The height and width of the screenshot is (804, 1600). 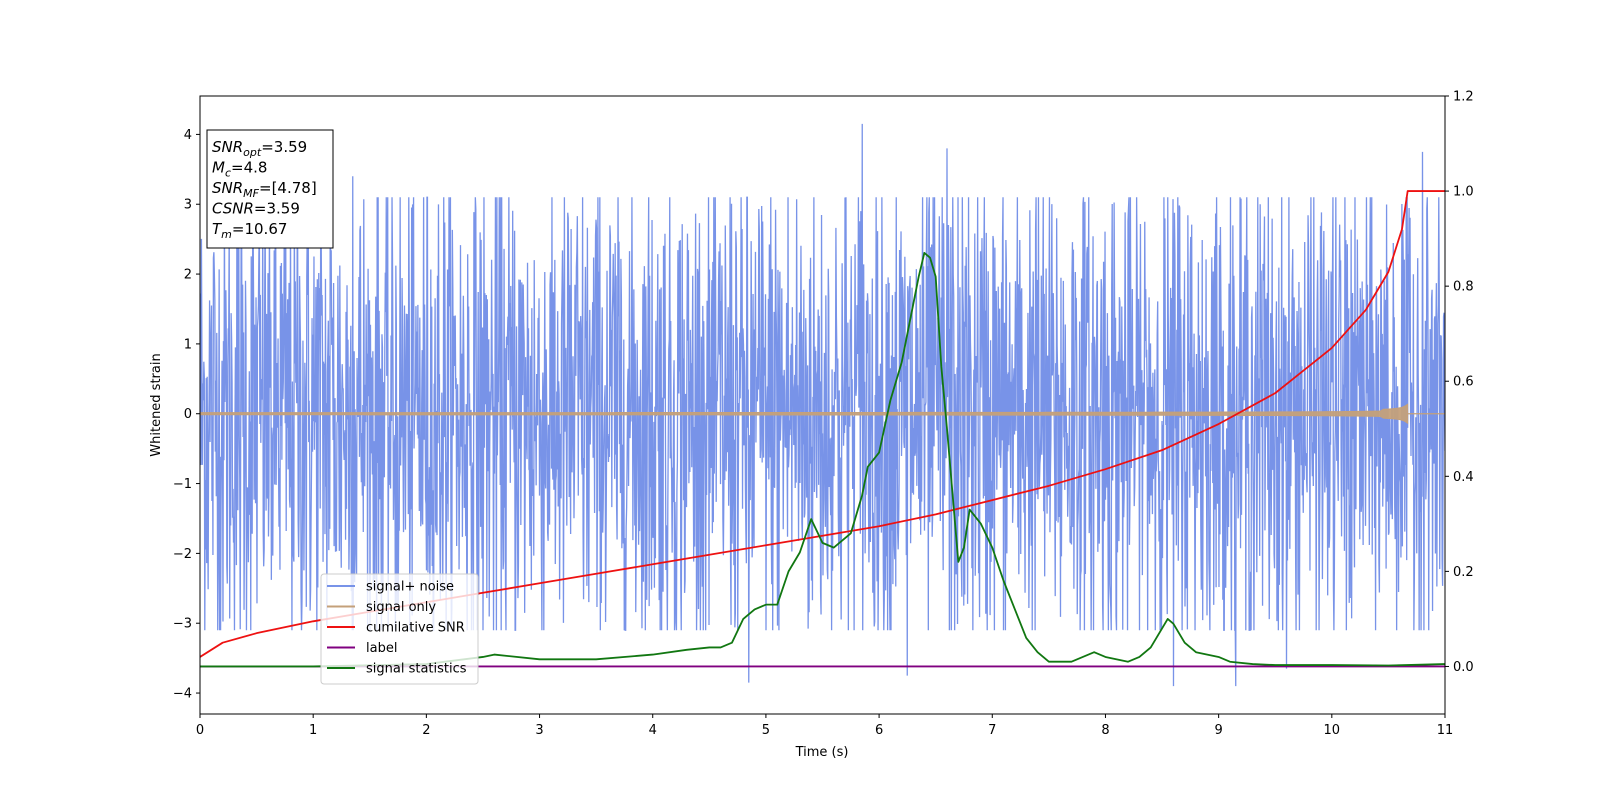 I want to click on info-line-subscript: opt, so click(x=252, y=152).